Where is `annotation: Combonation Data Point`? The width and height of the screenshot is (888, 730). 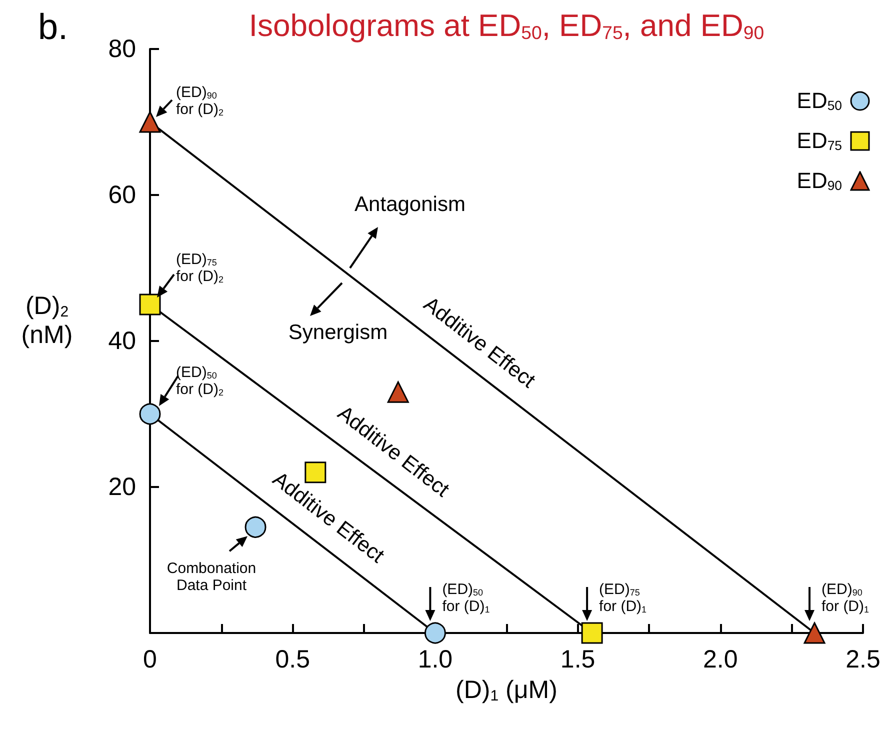 annotation: Combonation Data Point is located at coordinates (211, 577).